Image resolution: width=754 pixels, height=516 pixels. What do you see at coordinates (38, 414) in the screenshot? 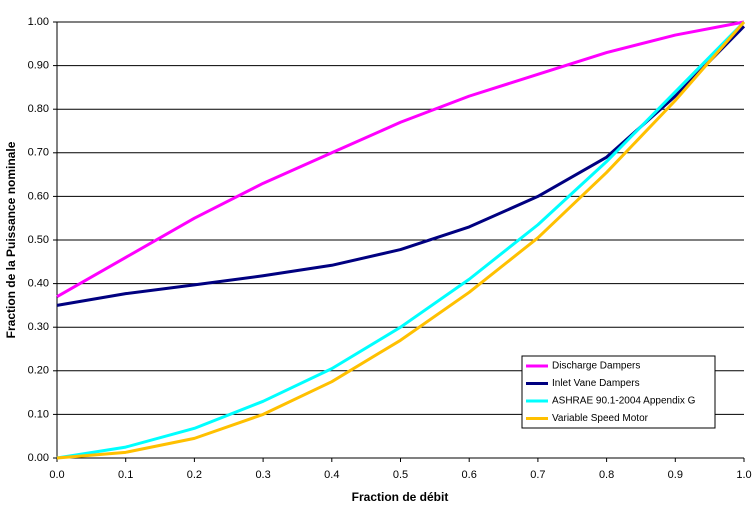
I see `y-tick-label: 0.10` at bounding box center [38, 414].